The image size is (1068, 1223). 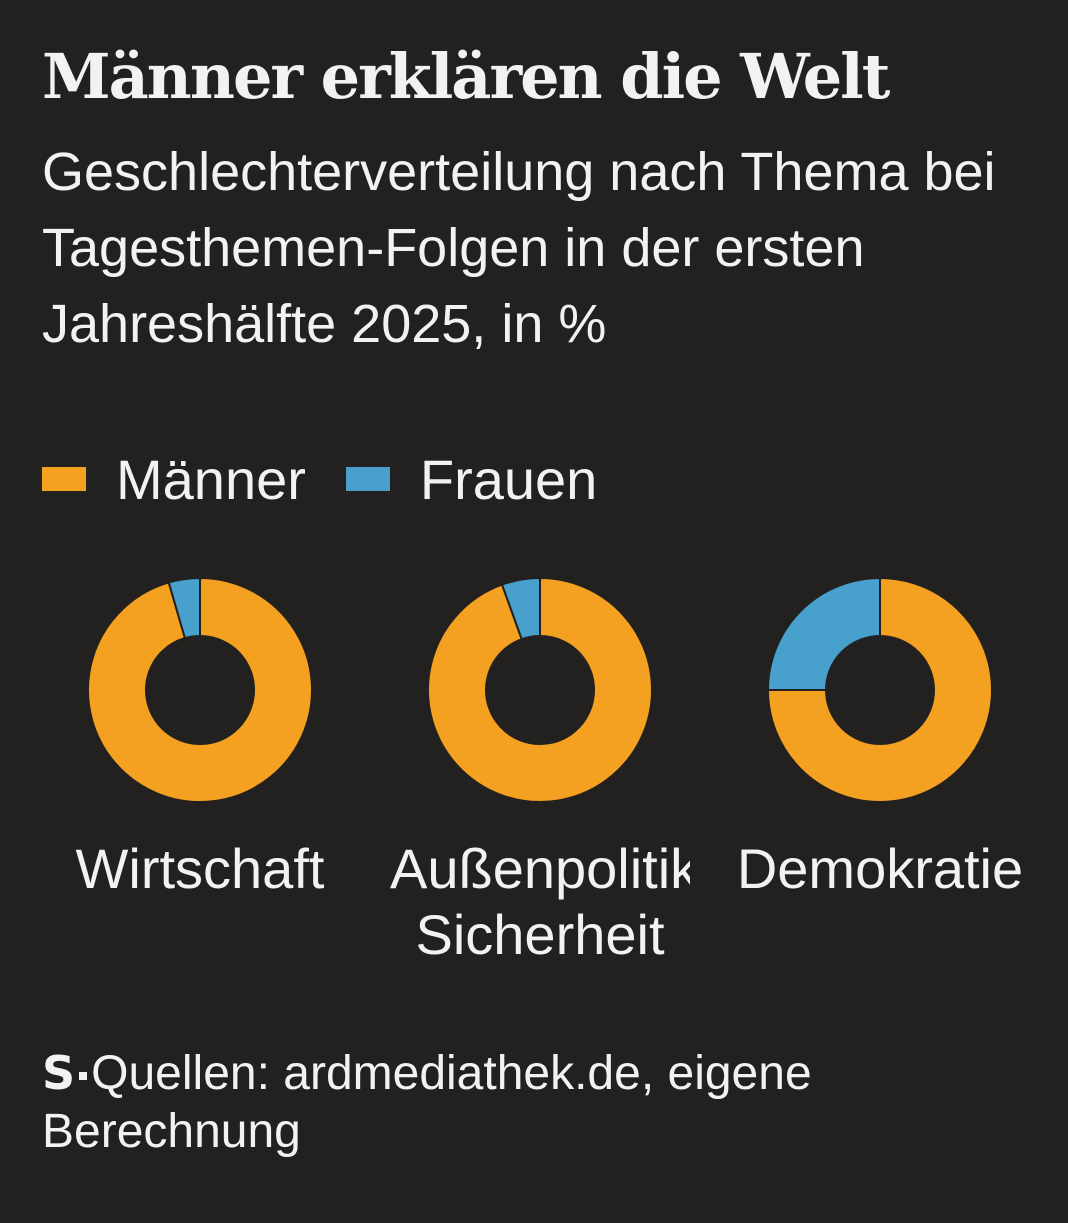 I want to click on chart-title: Männer erklären die Welt, so click(x=466, y=76).